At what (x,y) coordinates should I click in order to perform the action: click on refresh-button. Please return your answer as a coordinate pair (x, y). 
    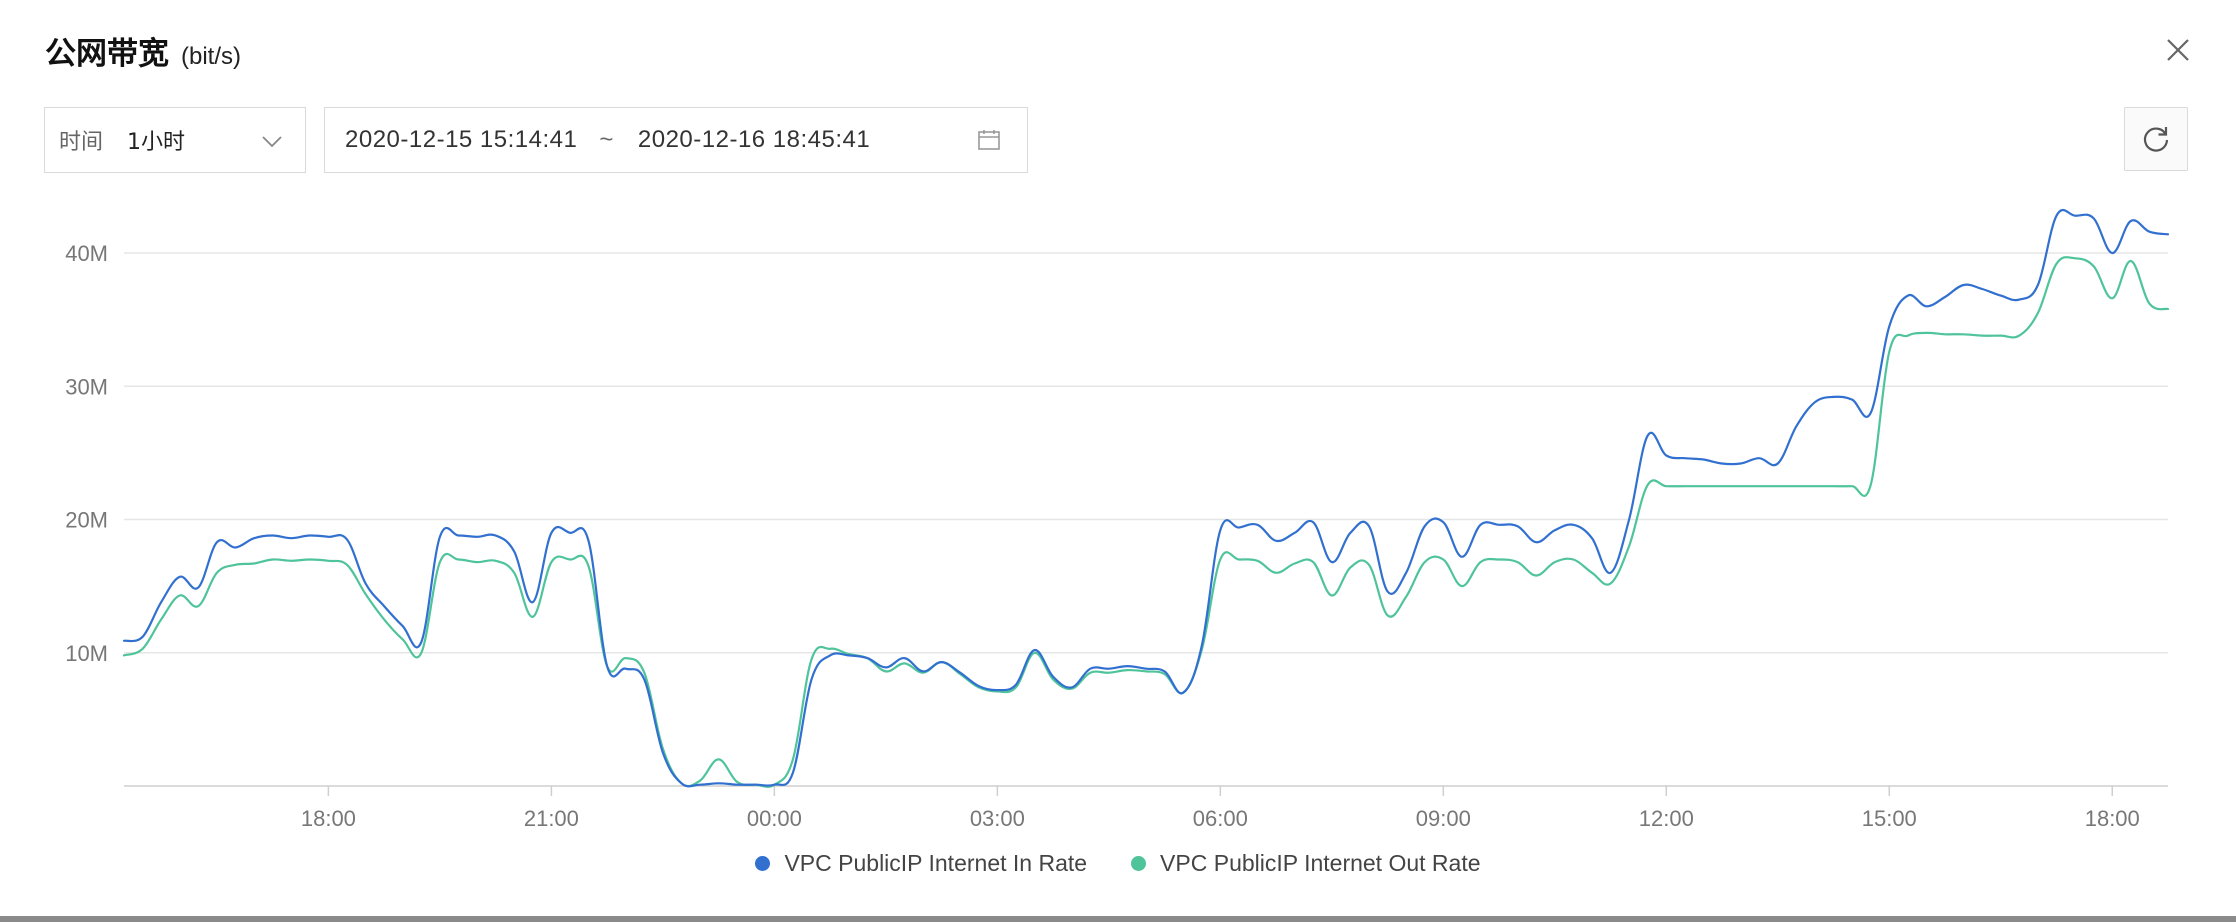
    Looking at the image, I should click on (2156, 139).